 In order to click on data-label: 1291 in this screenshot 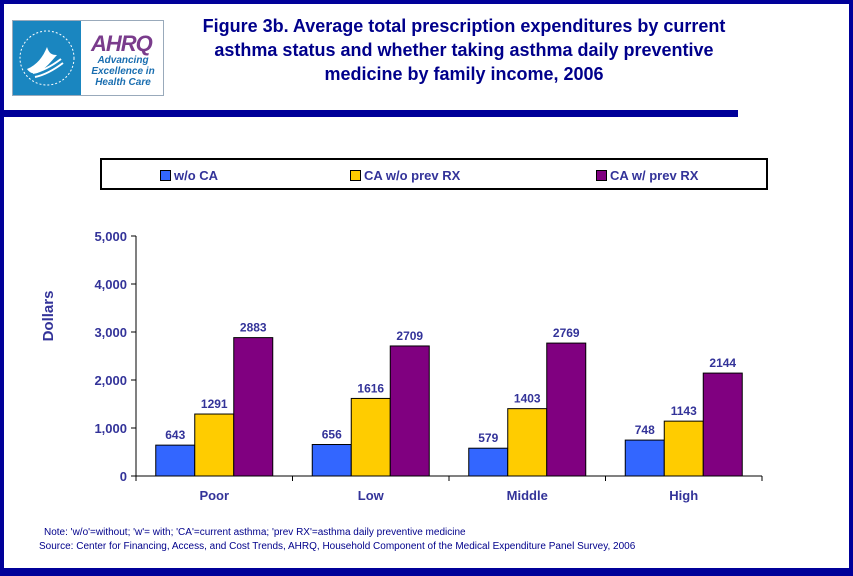, I will do `click(214, 404)`.